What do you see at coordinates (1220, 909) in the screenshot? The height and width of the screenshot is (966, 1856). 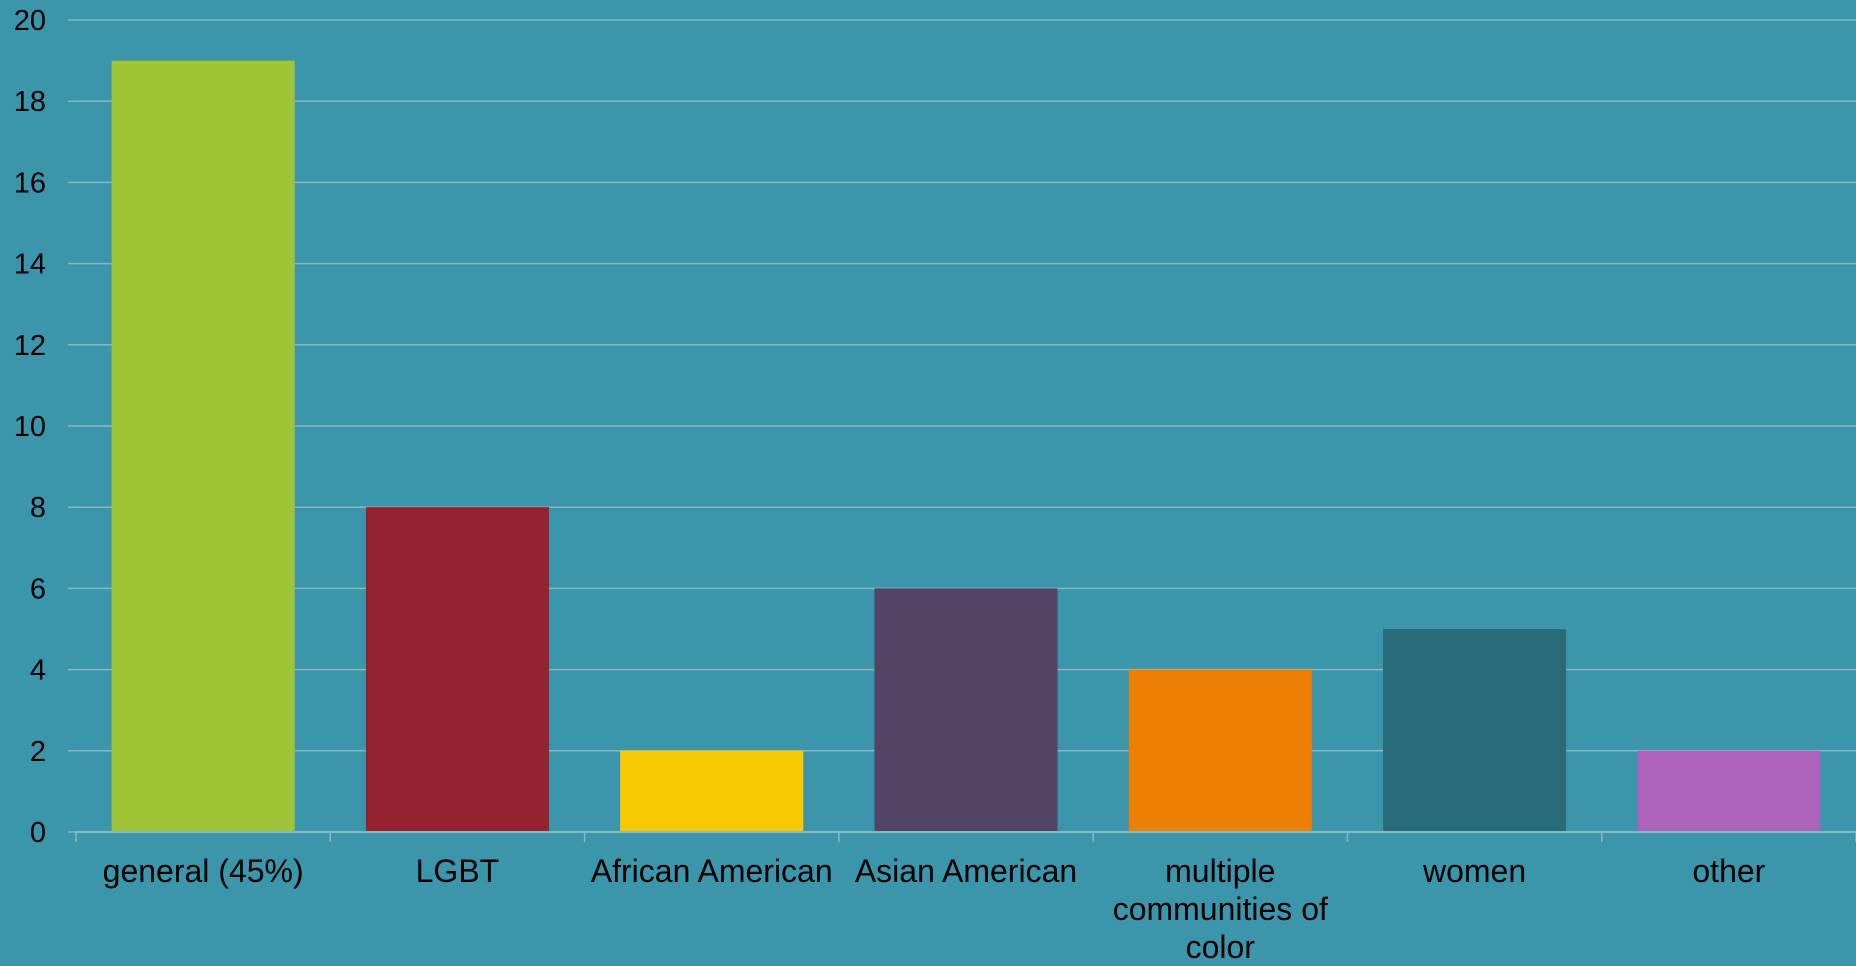 I see `x-tick-label: multiple communities of color` at bounding box center [1220, 909].